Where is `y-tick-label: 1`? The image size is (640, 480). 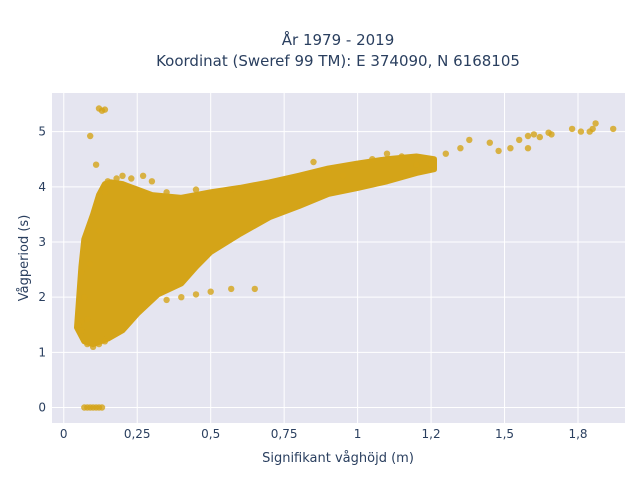 y-tick-label: 1 is located at coordinates (42, 352).